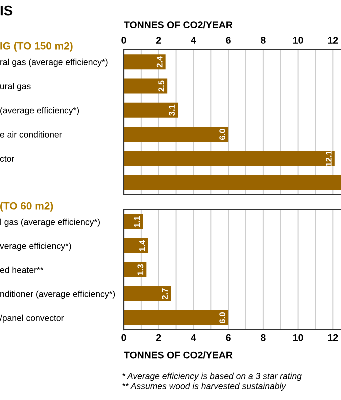 Image resolution: width=341 pixels, height=400 pixels. What do you see at coordinates (193, 40) in the screenshot?
I see `x2-tick-label: 4` at bounding box center [193, 40].